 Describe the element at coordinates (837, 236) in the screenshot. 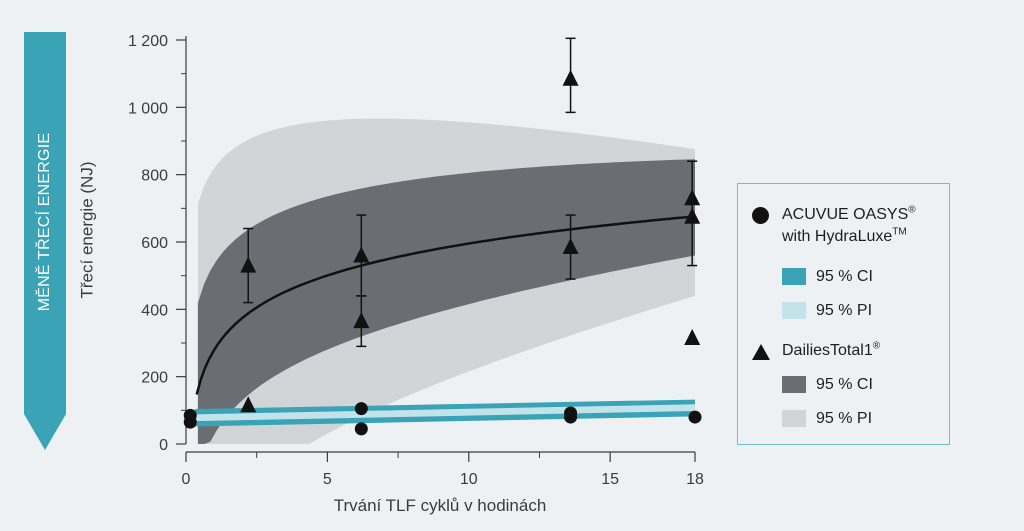

I see `legend-acuvue-name-line2: with HydraLuxe` at that location.